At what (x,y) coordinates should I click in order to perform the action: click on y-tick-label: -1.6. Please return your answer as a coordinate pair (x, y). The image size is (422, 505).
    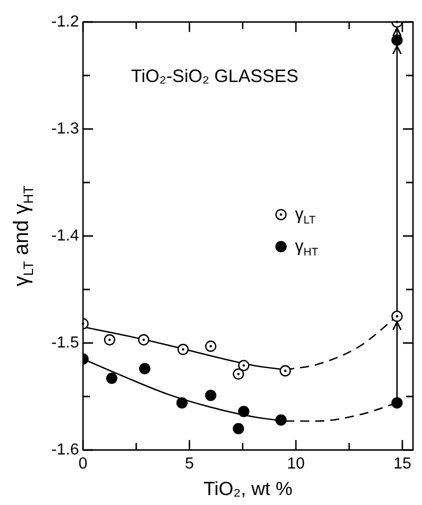
    Looking at the image, I should click on (65, 449).